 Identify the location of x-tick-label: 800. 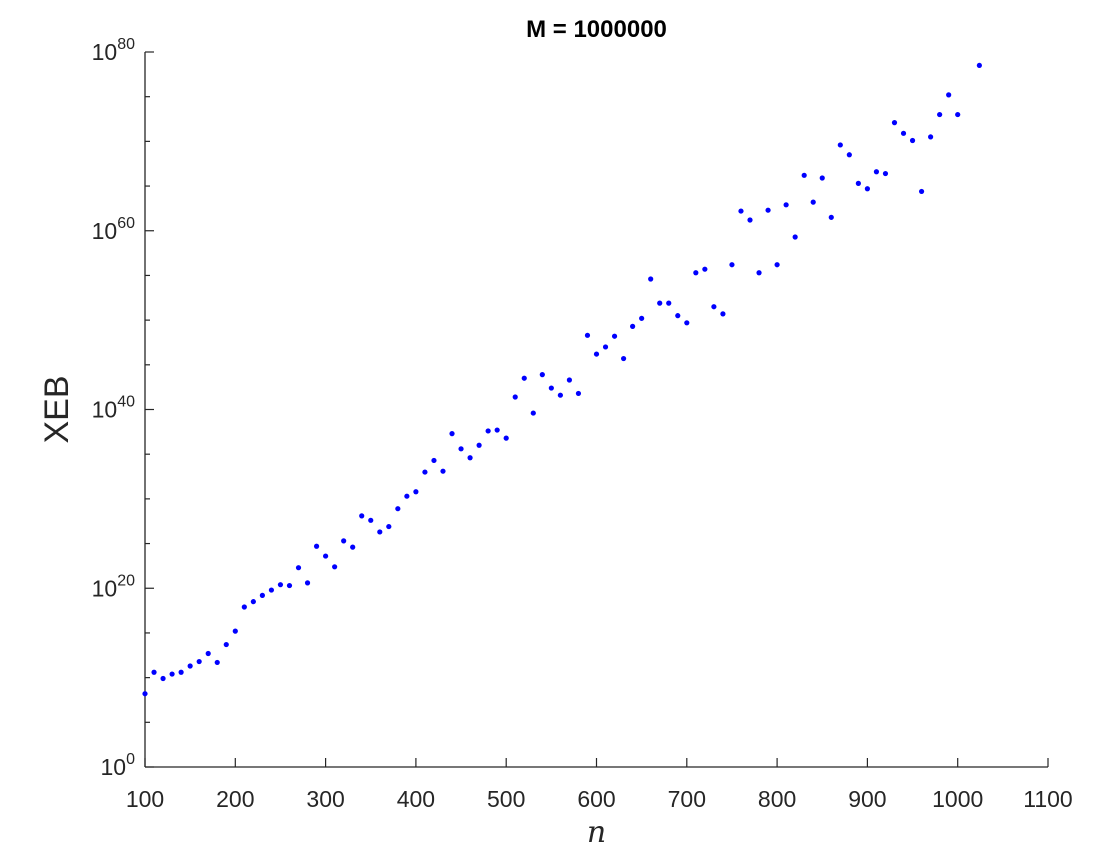
(777, 799).